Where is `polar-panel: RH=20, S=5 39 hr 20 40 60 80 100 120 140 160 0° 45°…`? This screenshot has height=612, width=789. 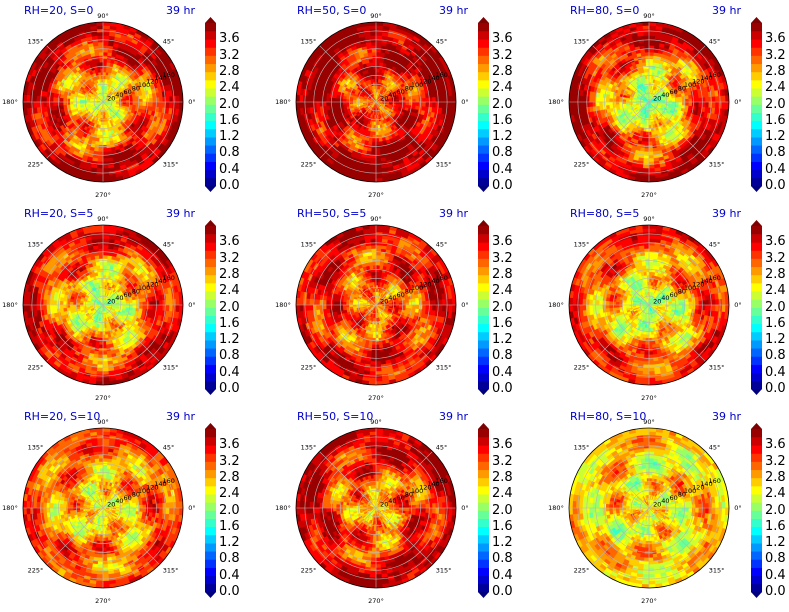 polar-panel: RH=20, S=5 39 hr 20 40 60 80 100 120 140 160 0° 45°… is located at coordinates (121, 304).